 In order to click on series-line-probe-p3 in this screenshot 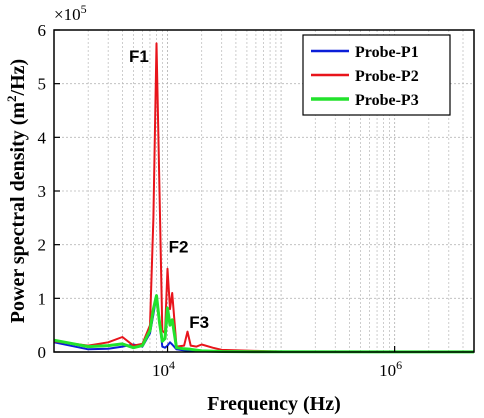, I will do `click(263, 324)`.